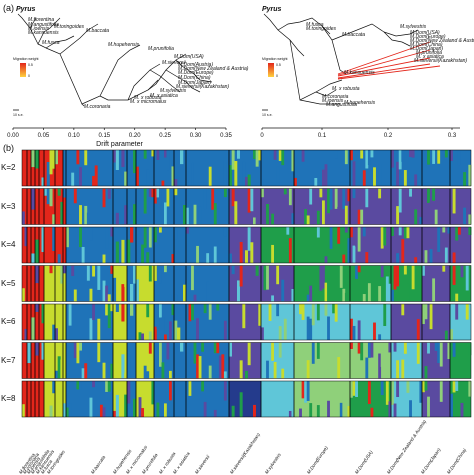 Image resolution: width=474 pixels, height=475 pixels. Describe the element at coordinates (322, 136) in the screenshot. I see `x-tick-label: 0.1` at that location.